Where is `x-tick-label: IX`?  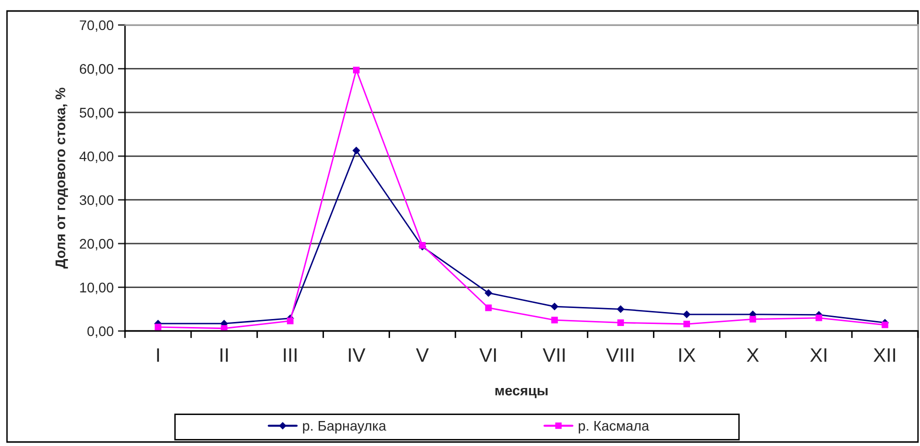 x-tick-label: IX is located at coordinates (687, 355).